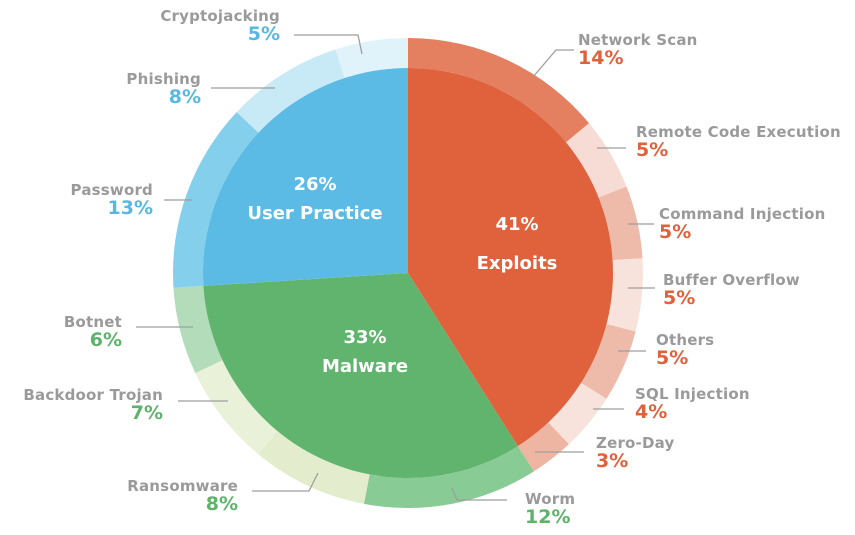 The width and height of the screenshot is (855, 535). Describe the element at coordinates (314, 467) in the screenshot. I see `outer-slice-ransomware` at that location.